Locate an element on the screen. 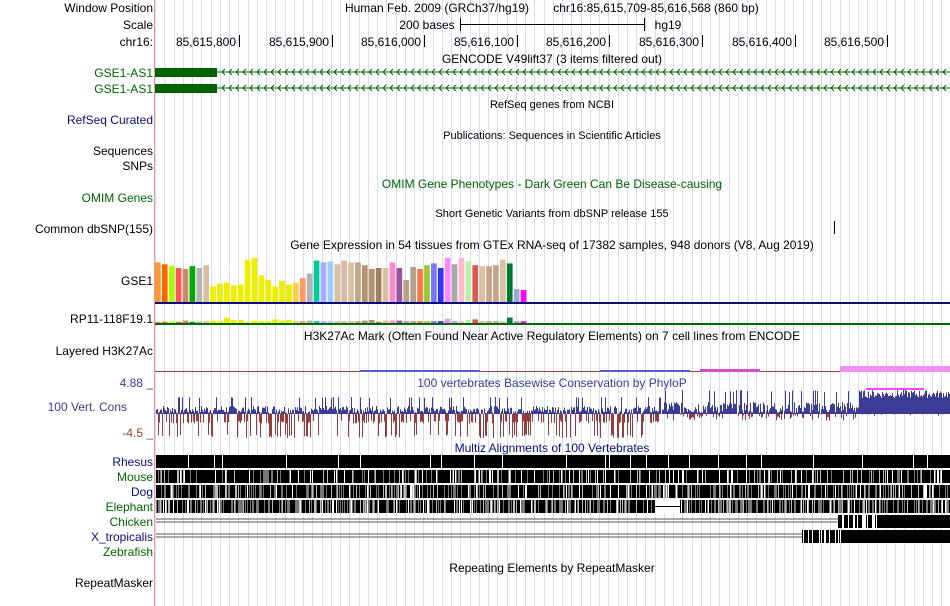  gencode-item-label-2: GSE1-AS1 is located at coordinates (123, 89).